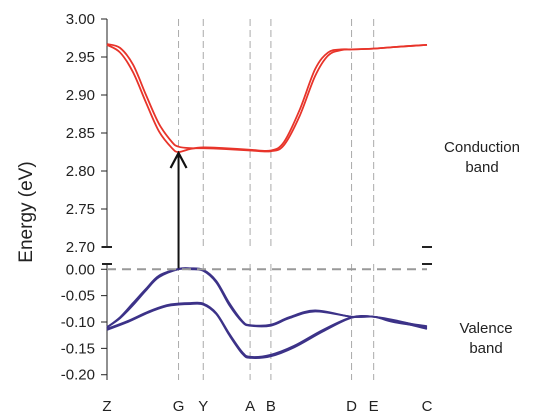 This screenshot has width=543, height=413. What do you see at coordinates (351, 405) in the screenshot?
I see `kpoint-label: D` at bounding box center [351, 405].